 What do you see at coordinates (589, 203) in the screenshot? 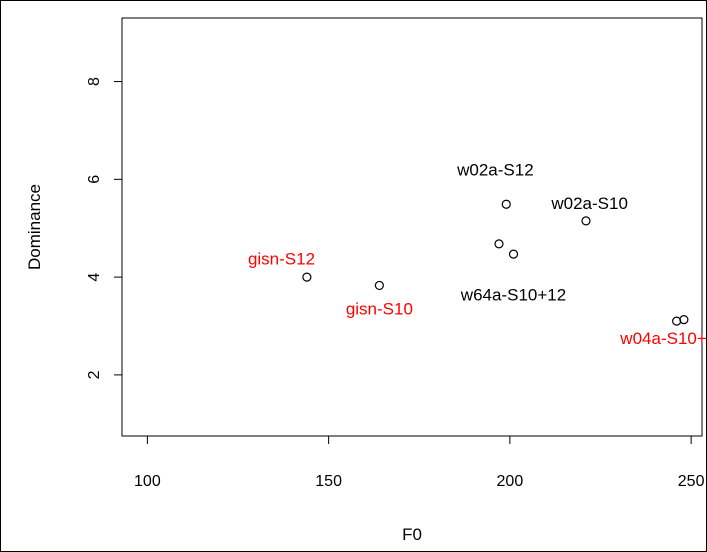
I see `point-label: w02a-S10` at bounding box center [589, 203].